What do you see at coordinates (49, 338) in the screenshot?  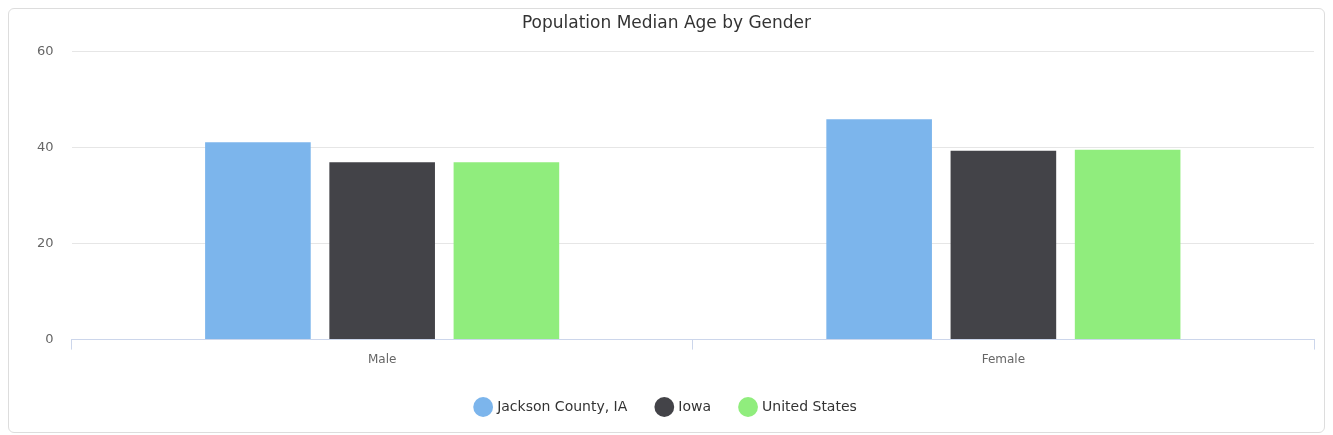 I see `y-tick-label: 0` at bounding box center [49, 338].